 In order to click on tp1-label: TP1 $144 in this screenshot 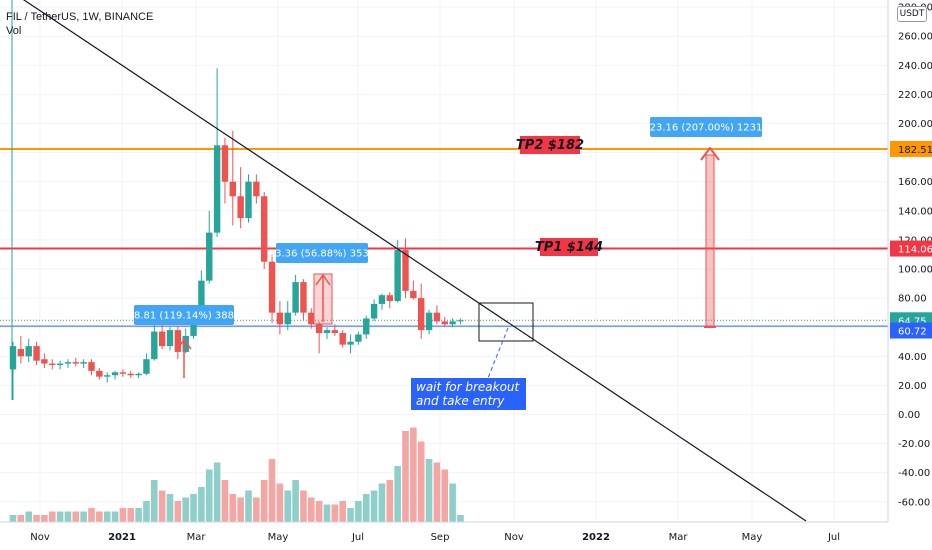, I will do `click(569, 247)`.